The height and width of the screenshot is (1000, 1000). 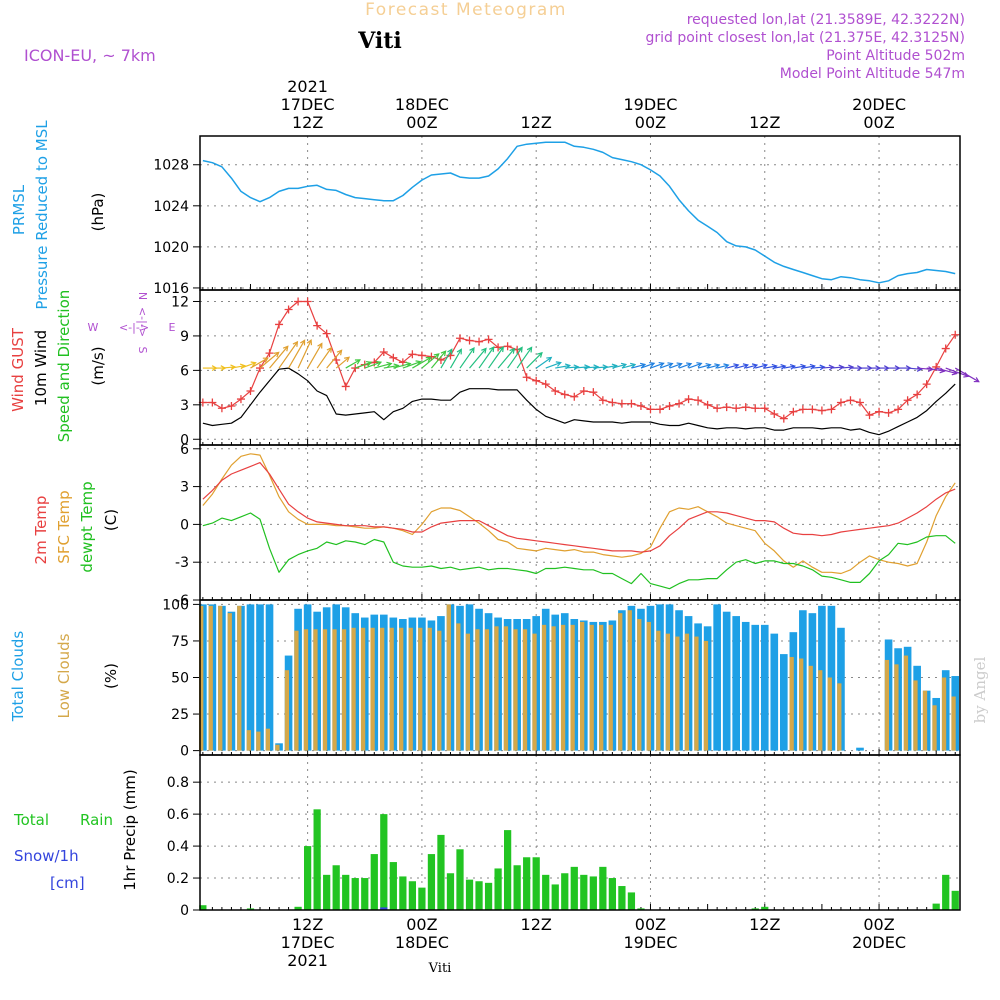 I want to click on wind-ytick-label: 12, so click(x=180, y=302).